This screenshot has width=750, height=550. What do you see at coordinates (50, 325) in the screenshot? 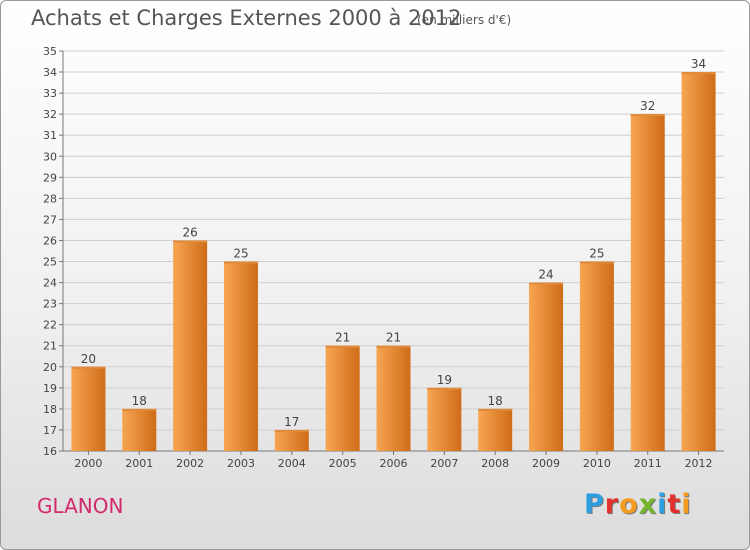
I see `y-tick-label: 22` at bounding box center [50, 325].